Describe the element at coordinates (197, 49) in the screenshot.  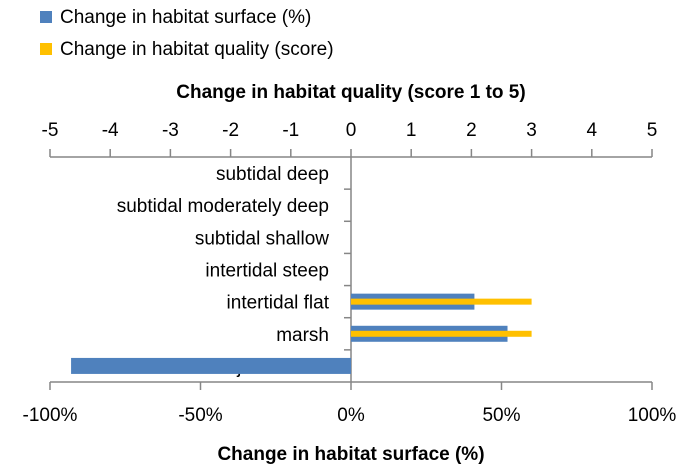
I see `legend-label: Change in habitat quality (score)` at that location.